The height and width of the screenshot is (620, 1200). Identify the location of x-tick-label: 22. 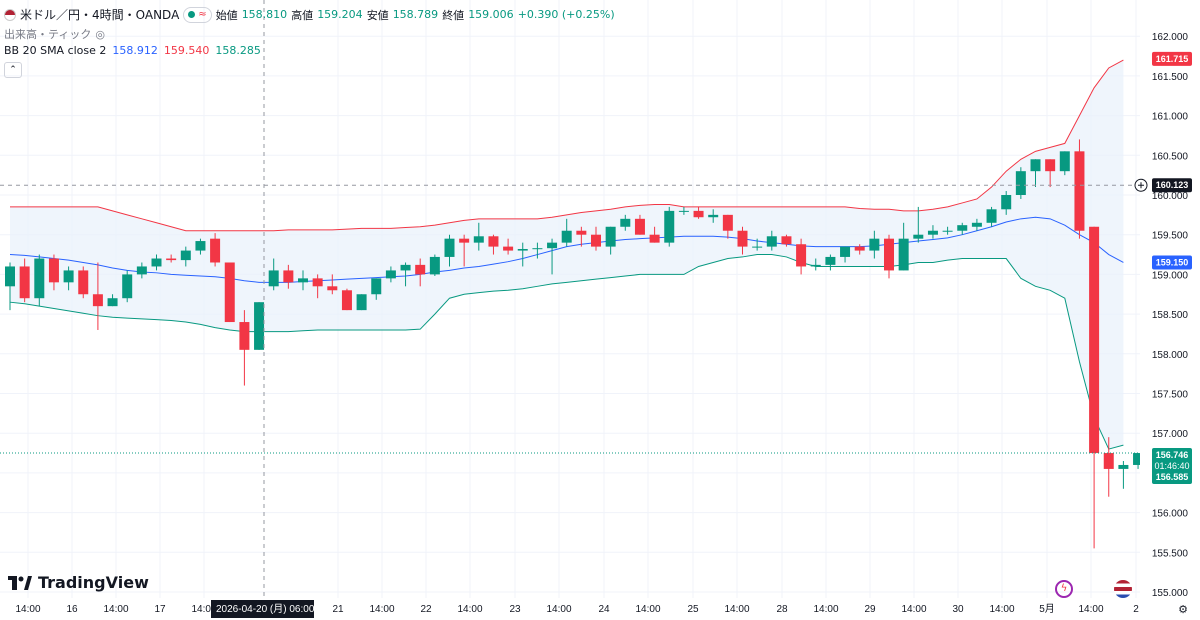
(426, 609).